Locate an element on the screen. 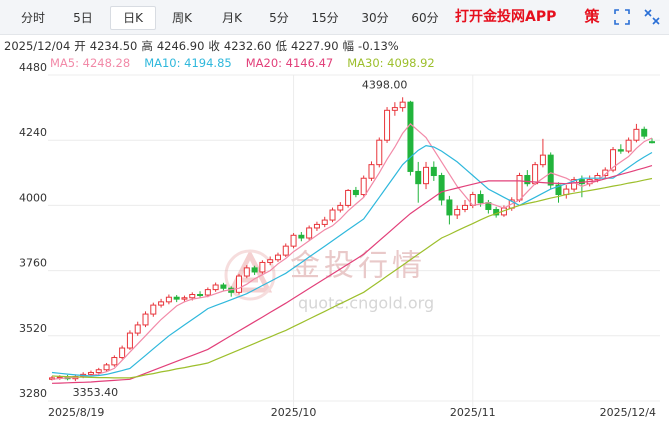 The width and height of the screenshot is (669, 424). toolbar-icons: 策 is located at coordinates (621, 17).